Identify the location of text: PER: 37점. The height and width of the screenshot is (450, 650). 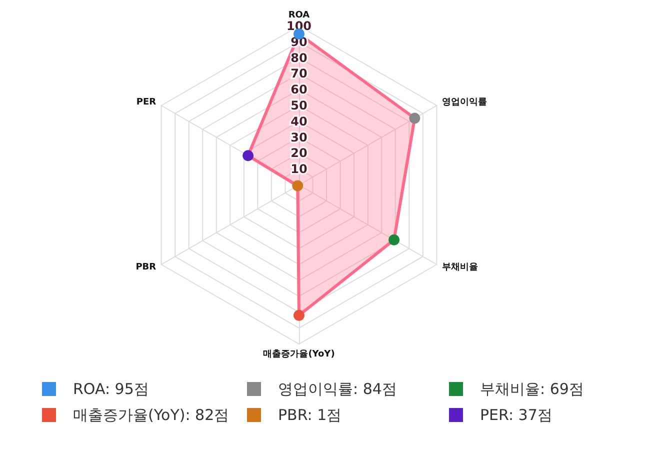
(516, 415).